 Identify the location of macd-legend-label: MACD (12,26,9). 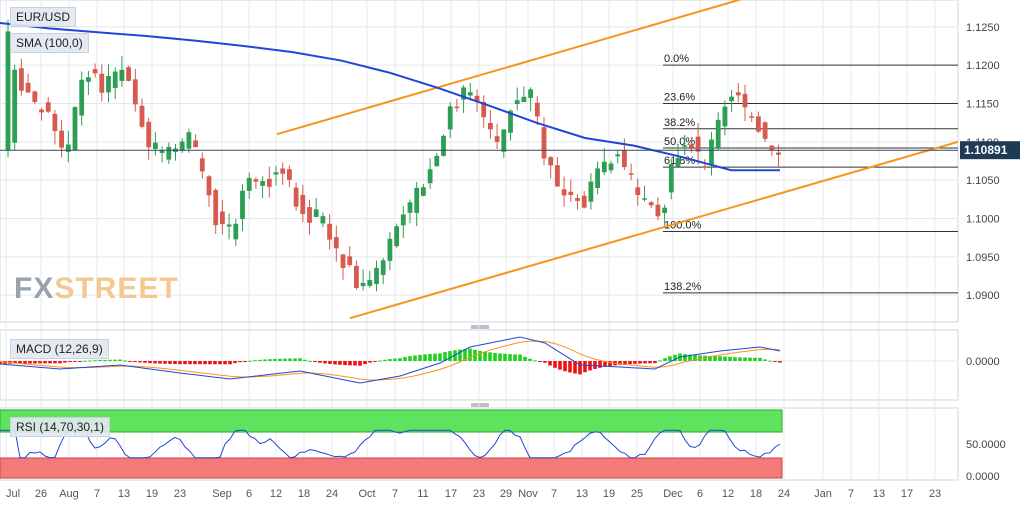
(59, 349).